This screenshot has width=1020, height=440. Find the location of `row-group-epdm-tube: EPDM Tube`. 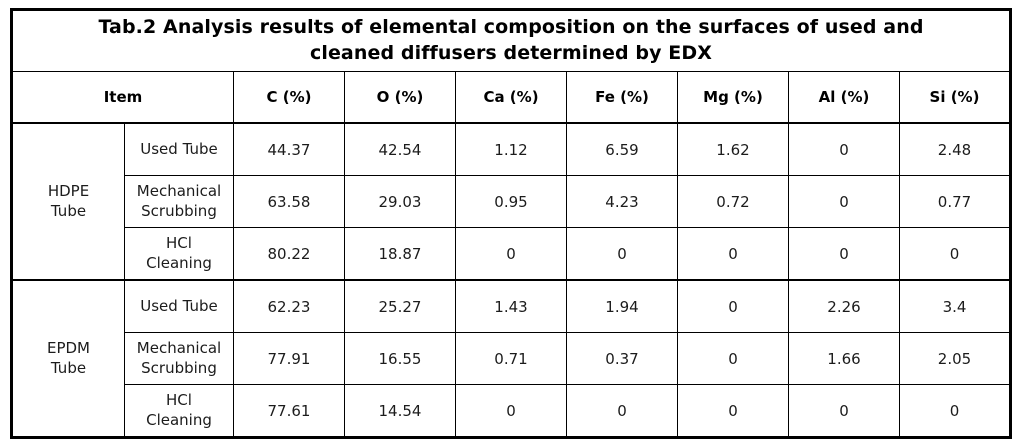

row-group-epdm-tube: EPDM Tube is located at coordinates (68, 358).